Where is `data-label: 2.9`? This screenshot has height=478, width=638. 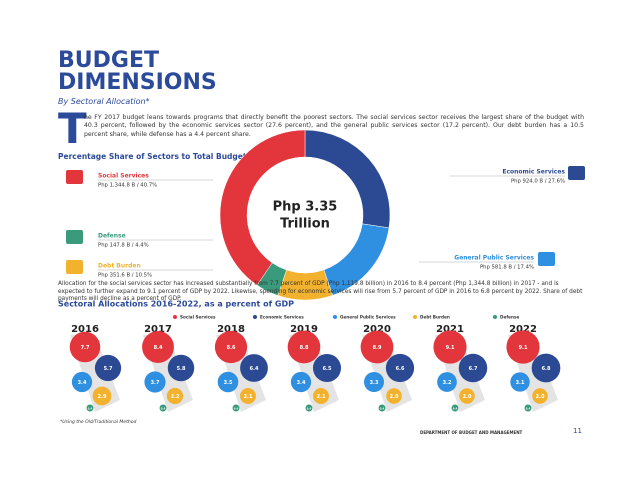 data-label: 2.9 is located at coordinates (102, 397).